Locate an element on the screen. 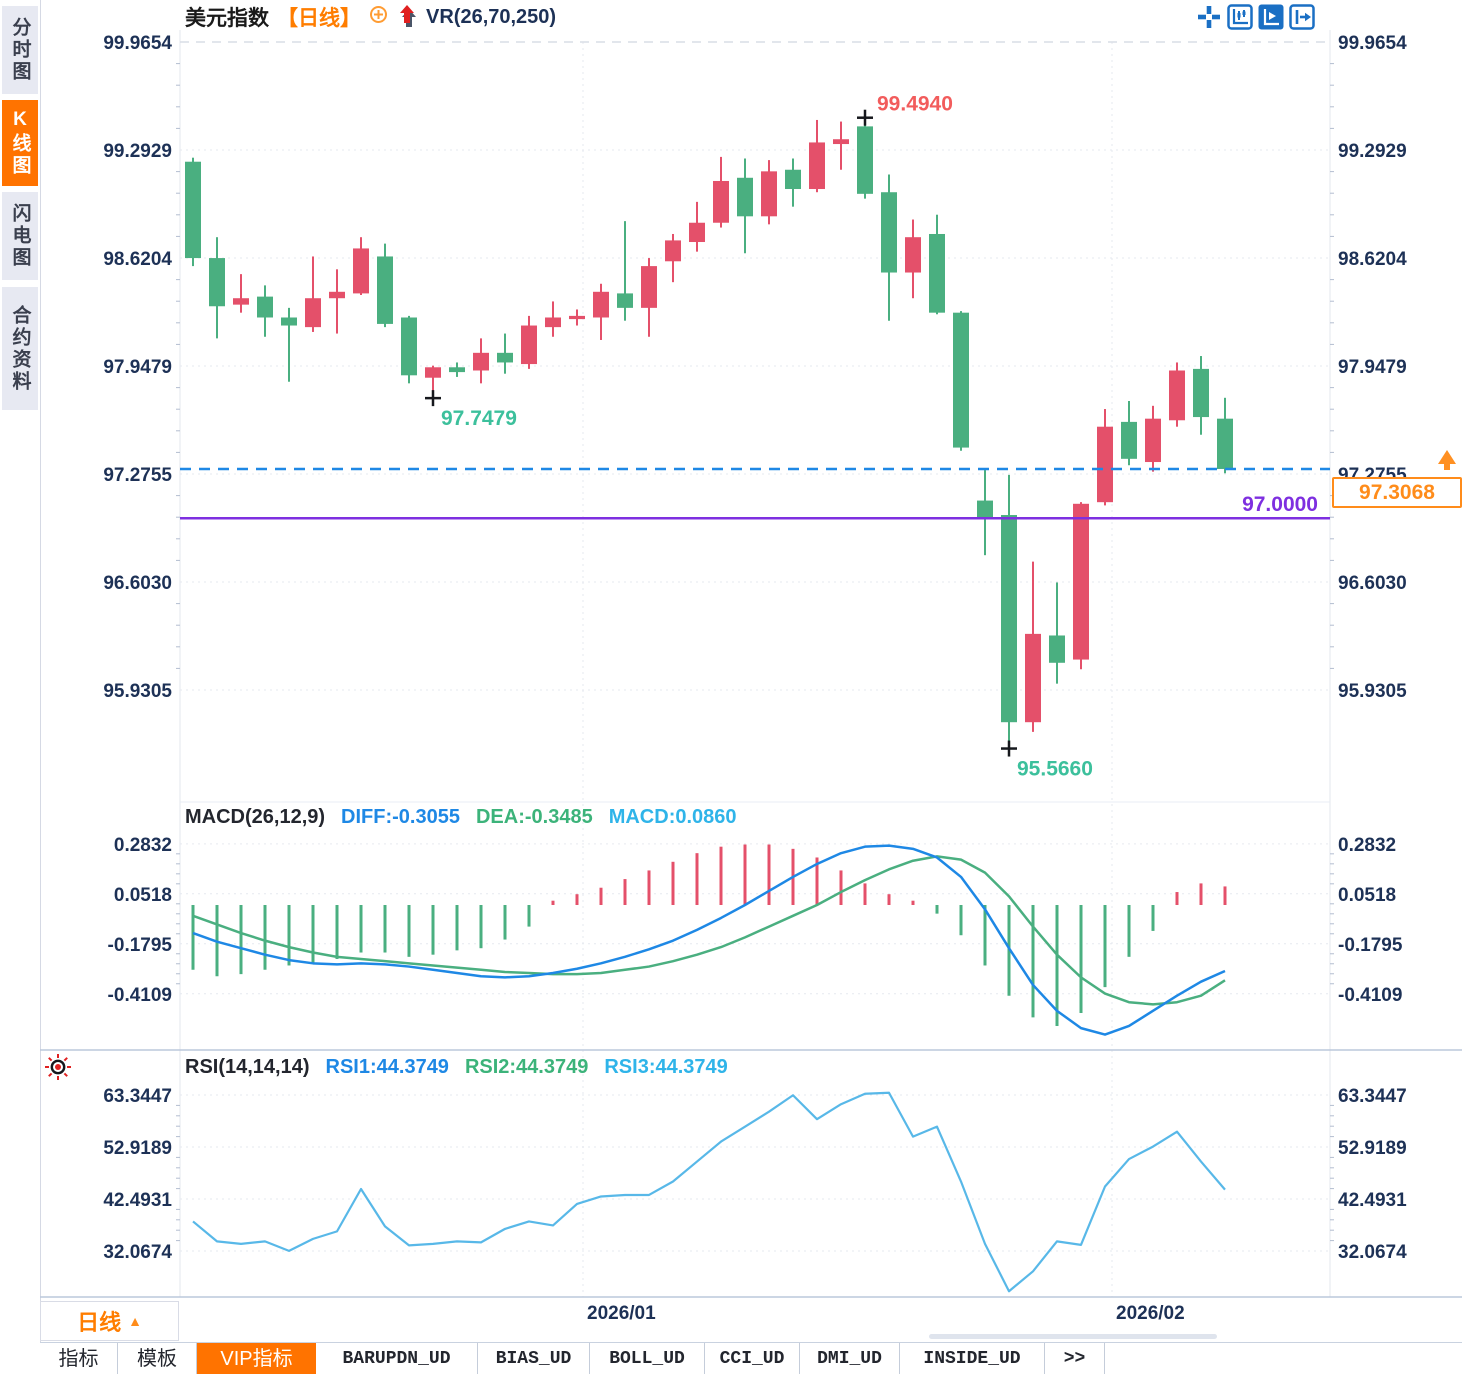 The image size is (1462, 1374). chart-header: 美元指数 【日线】 VR(26,70,250) is located at coordinates (370, 17).